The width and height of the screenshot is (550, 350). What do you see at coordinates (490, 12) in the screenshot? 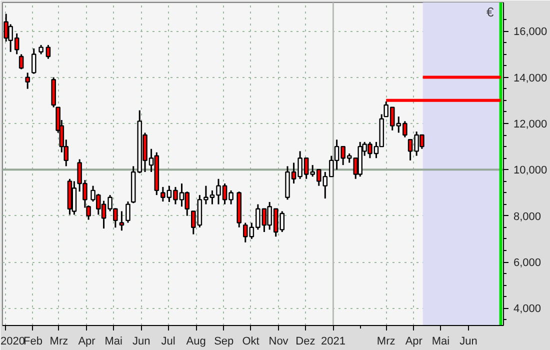
I see `y-axis-title: €` at bounding box center [490, 12].